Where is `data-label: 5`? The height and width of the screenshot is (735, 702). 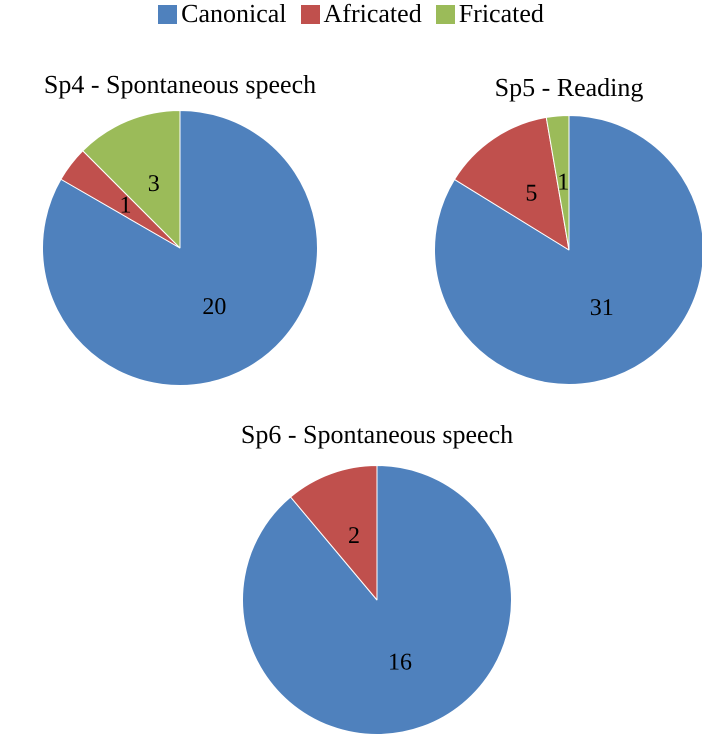 data-label: 5 is located at coordinates (531, 193).